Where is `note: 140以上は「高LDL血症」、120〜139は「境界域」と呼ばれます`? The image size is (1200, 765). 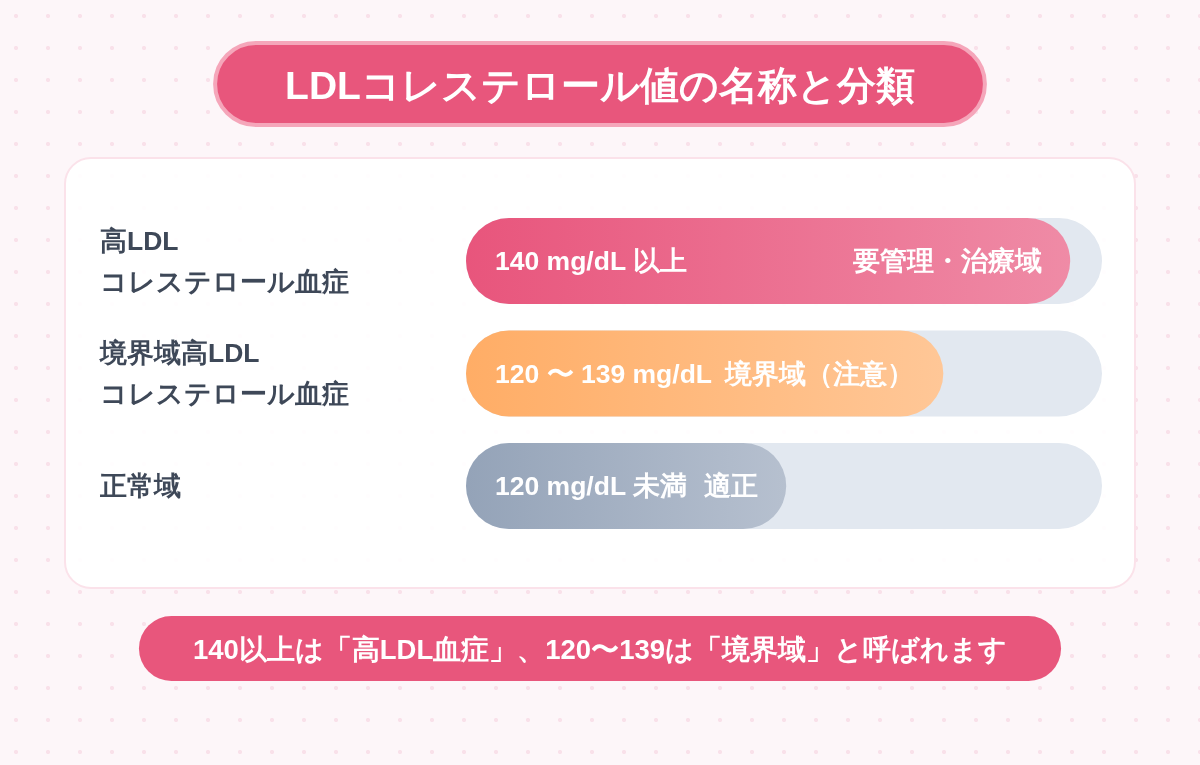 note: 140以上は「高LDL血症」、120〜139は「境界域」と呼ばれます is located at coordinates (600, 648).